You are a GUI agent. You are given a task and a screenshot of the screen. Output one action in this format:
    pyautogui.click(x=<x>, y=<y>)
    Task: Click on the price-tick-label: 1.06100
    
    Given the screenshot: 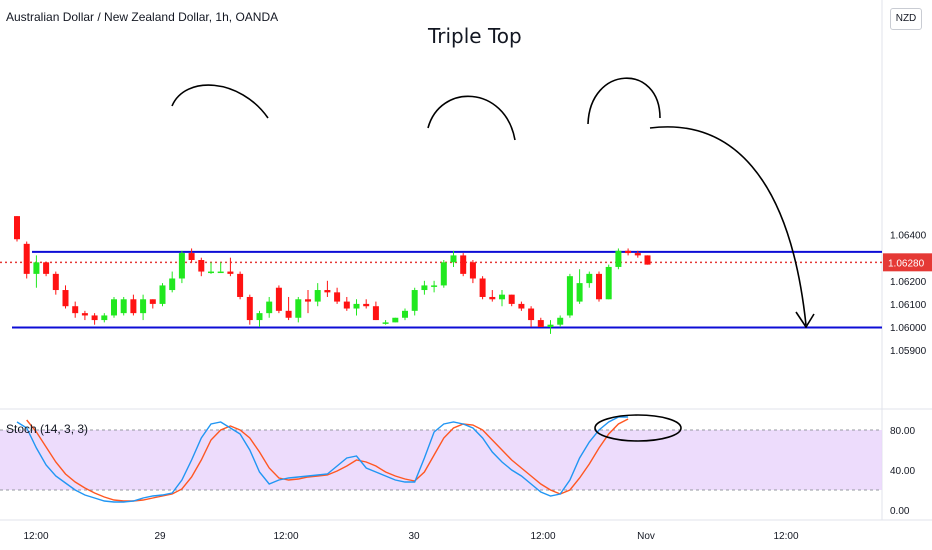 What is the action you would take?
    pyautogui.click(x=908, y=305)
    